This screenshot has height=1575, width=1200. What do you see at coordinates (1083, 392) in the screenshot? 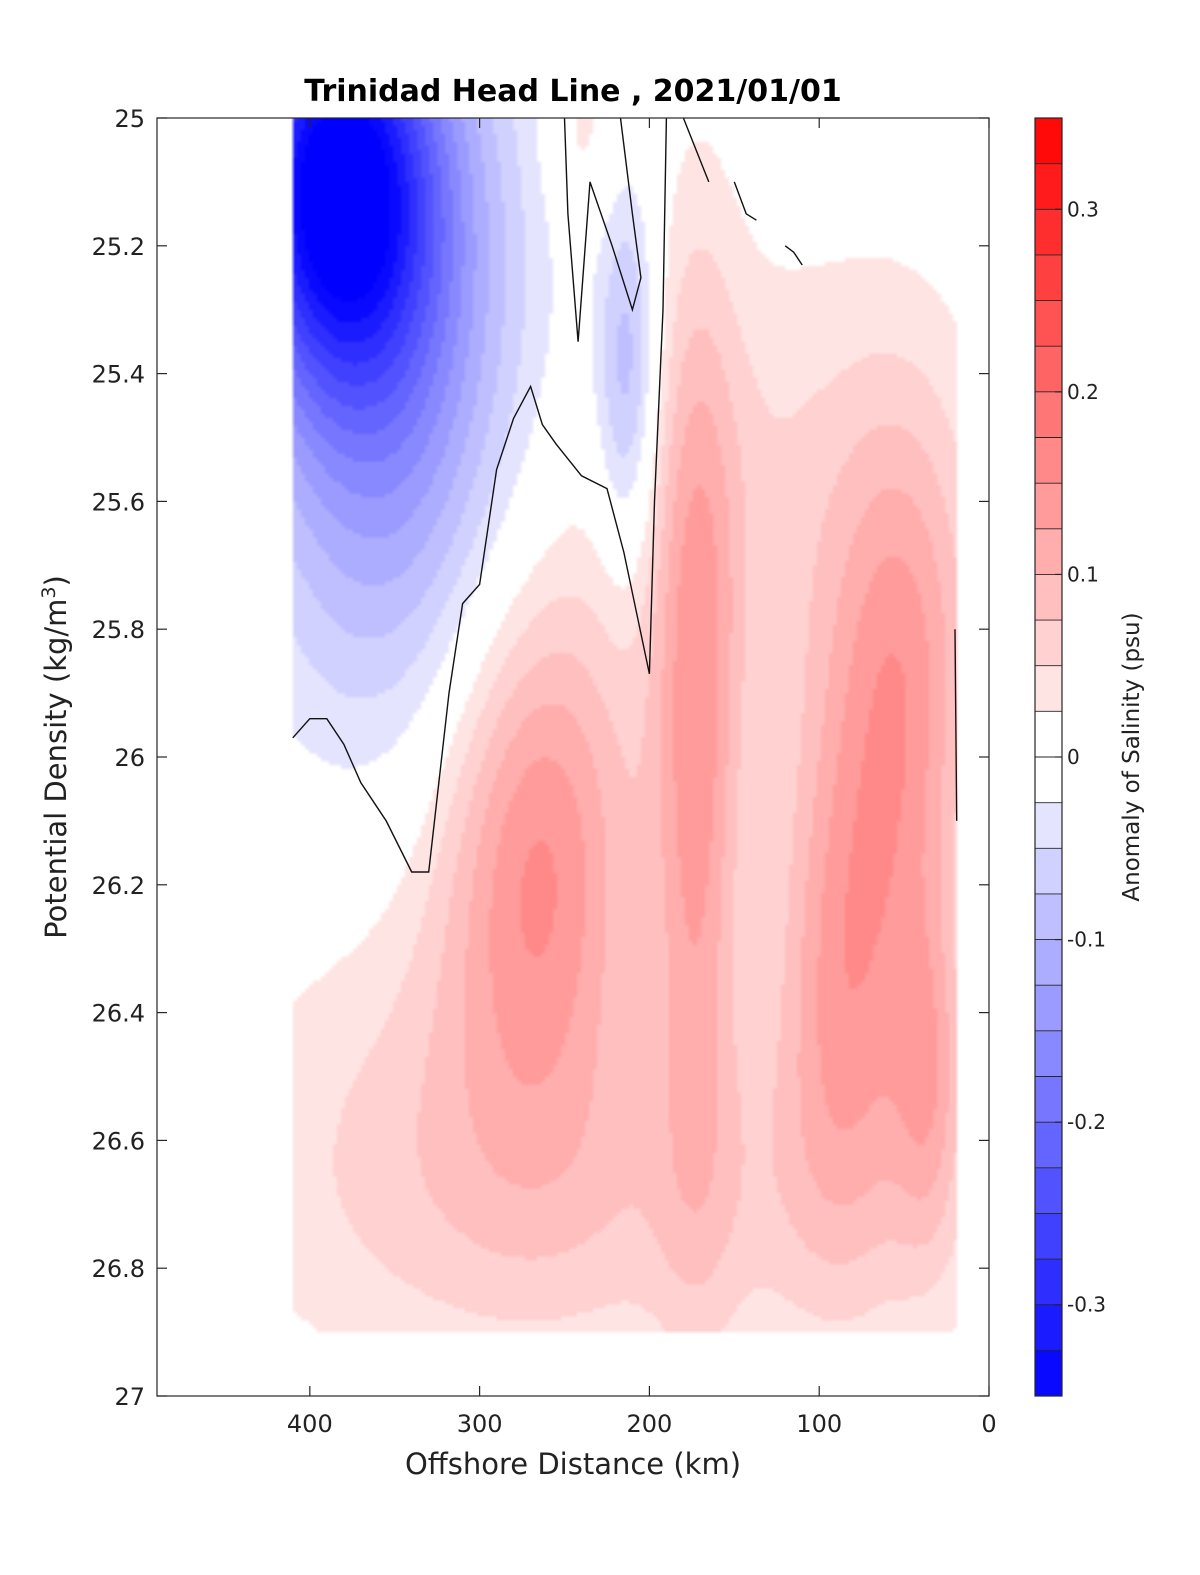
I see `colorbar-tick-label: 0.2` at bounding box center [1083, 392].